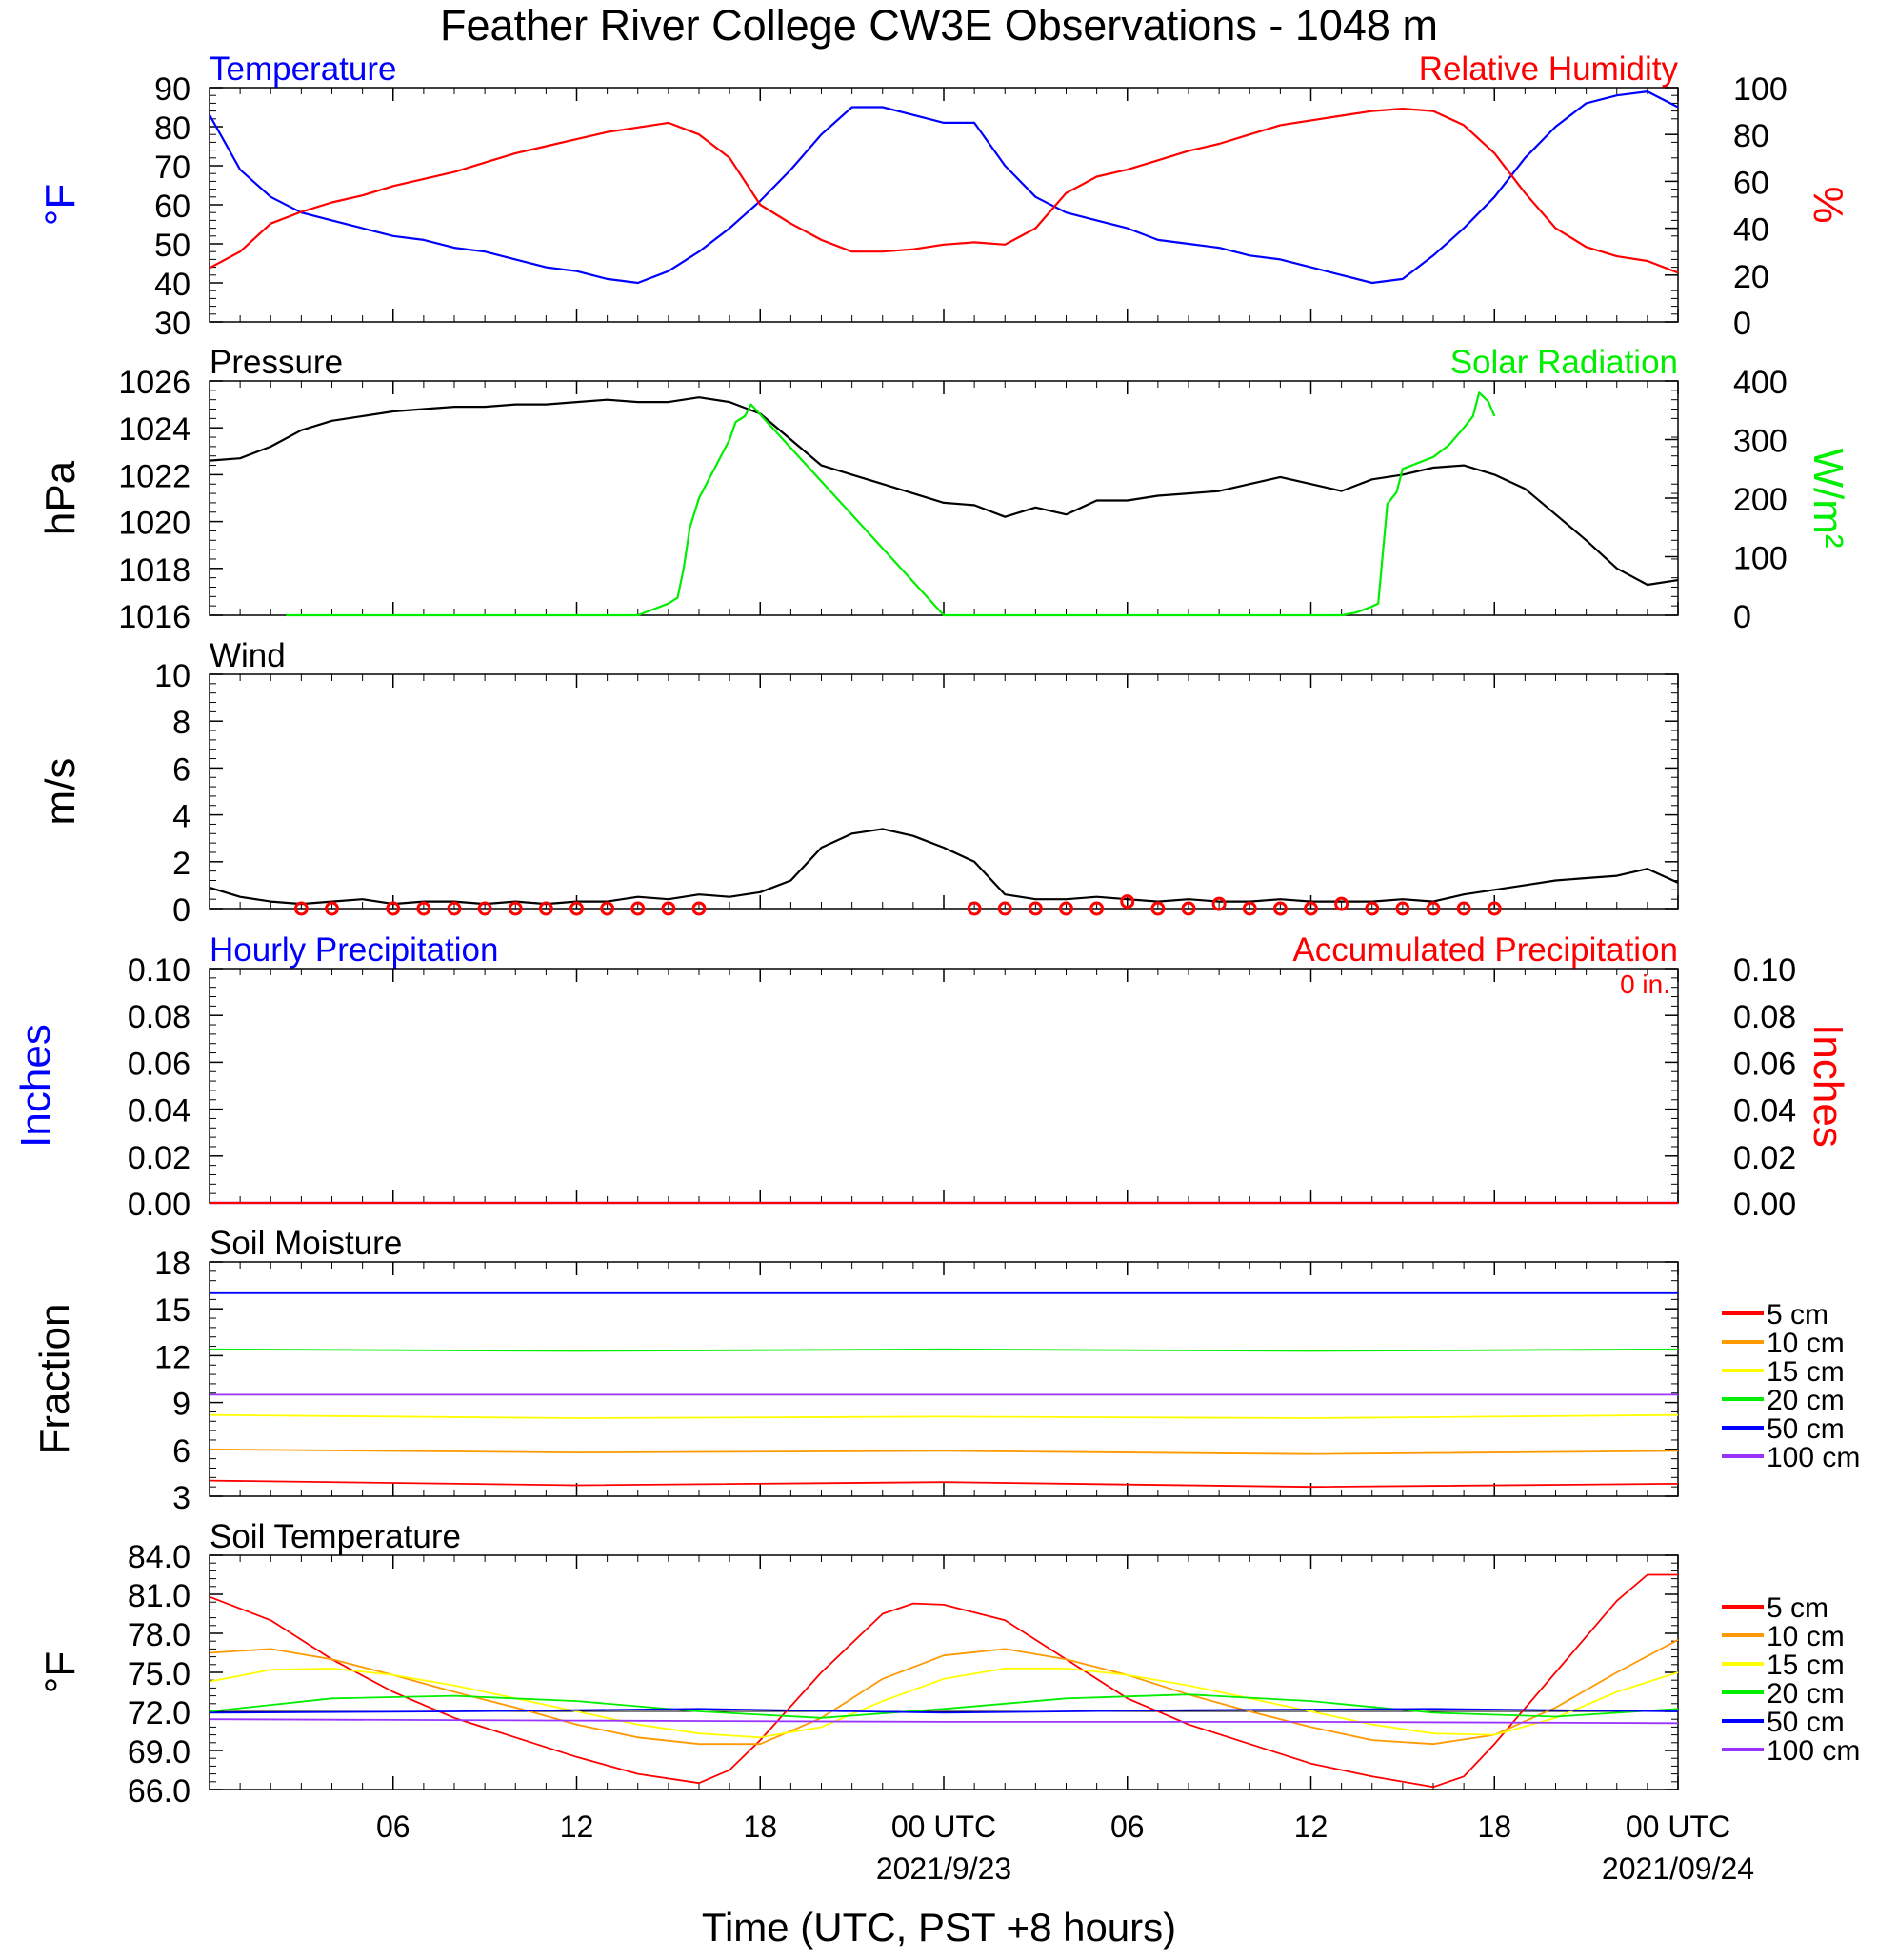 Image resolution: width=1878 pixels, height=1960 pixels. Describe the element at coordinates (1806, 1722) in the screenshot. I see `legend-label: 50 cm` at that location.